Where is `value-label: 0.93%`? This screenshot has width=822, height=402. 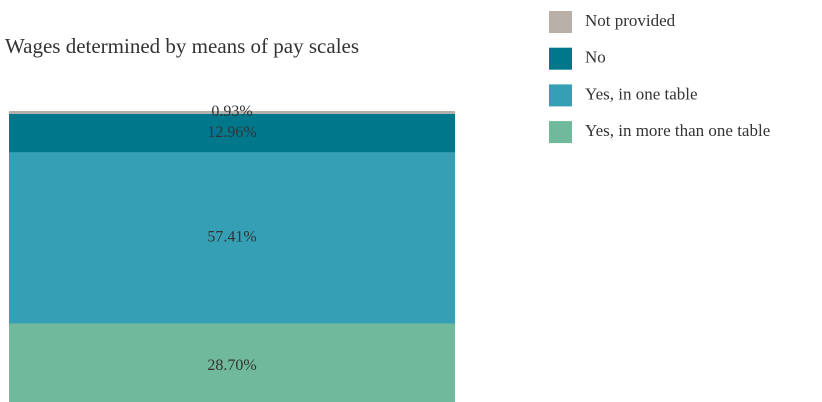 value-label: 0.93% is located at coordinates (231, 111).